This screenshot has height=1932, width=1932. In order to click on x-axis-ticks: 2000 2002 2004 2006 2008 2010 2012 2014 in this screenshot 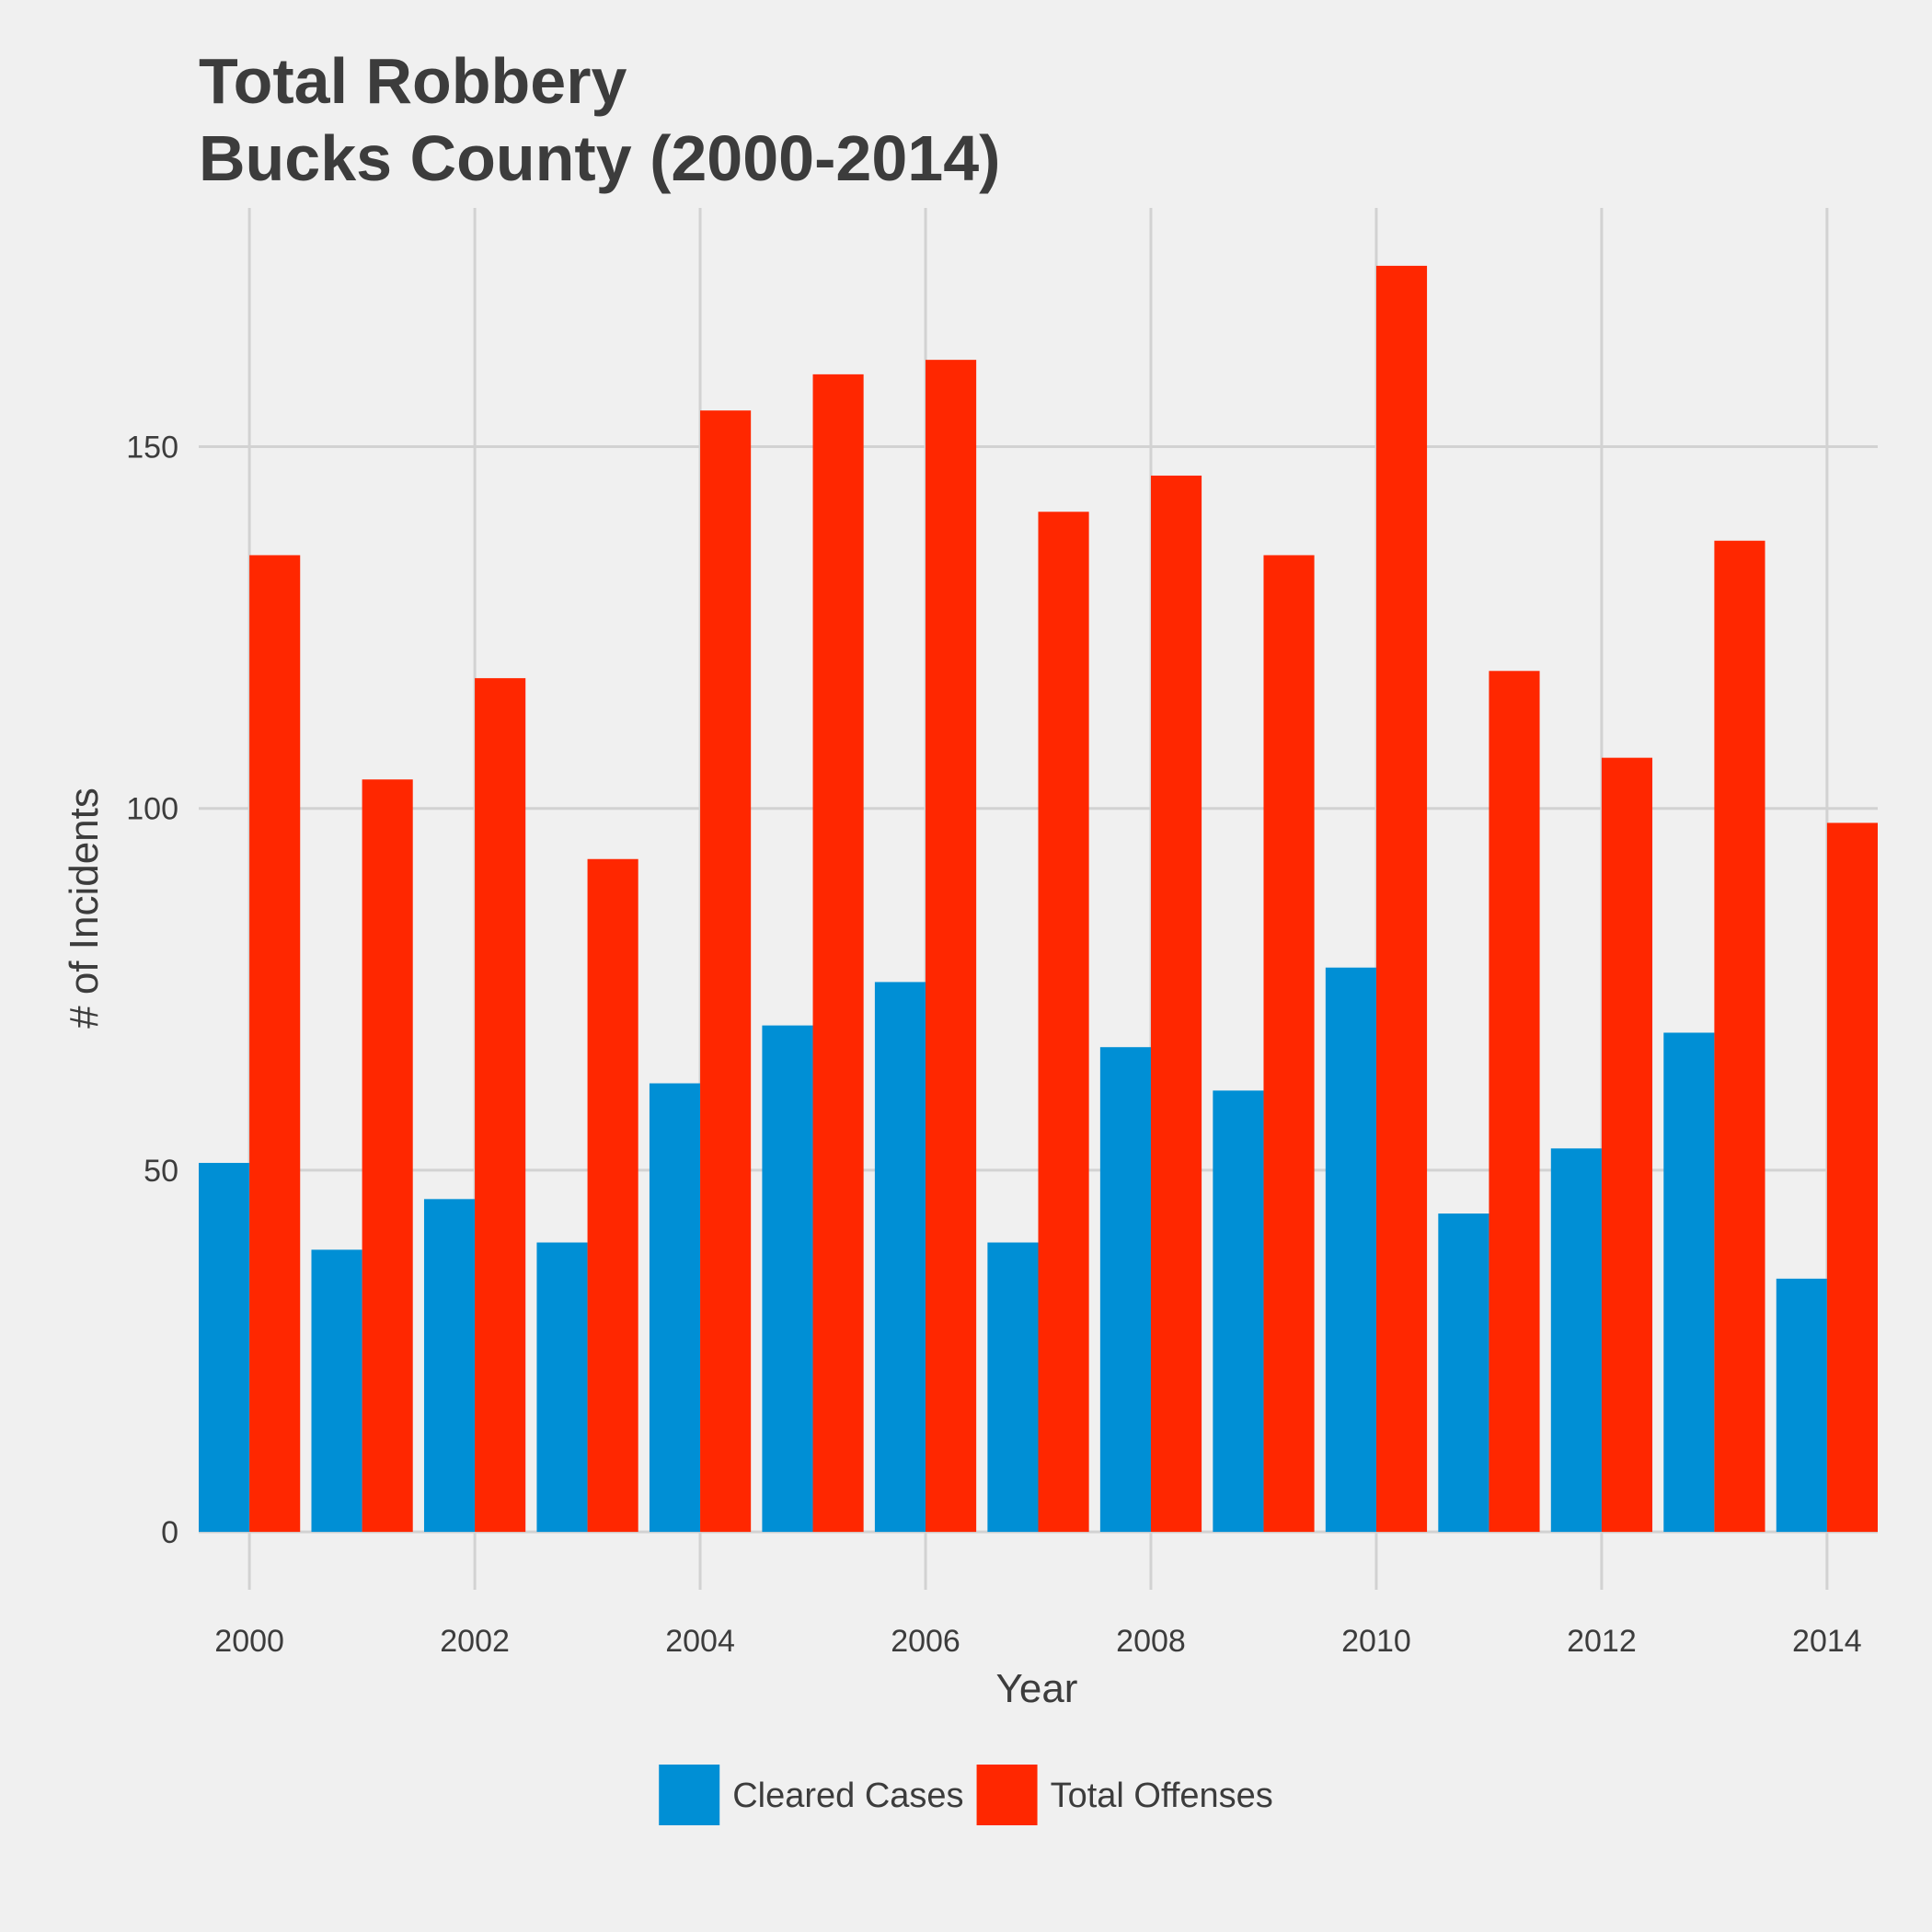, I will do `click(1037, 1641)`.